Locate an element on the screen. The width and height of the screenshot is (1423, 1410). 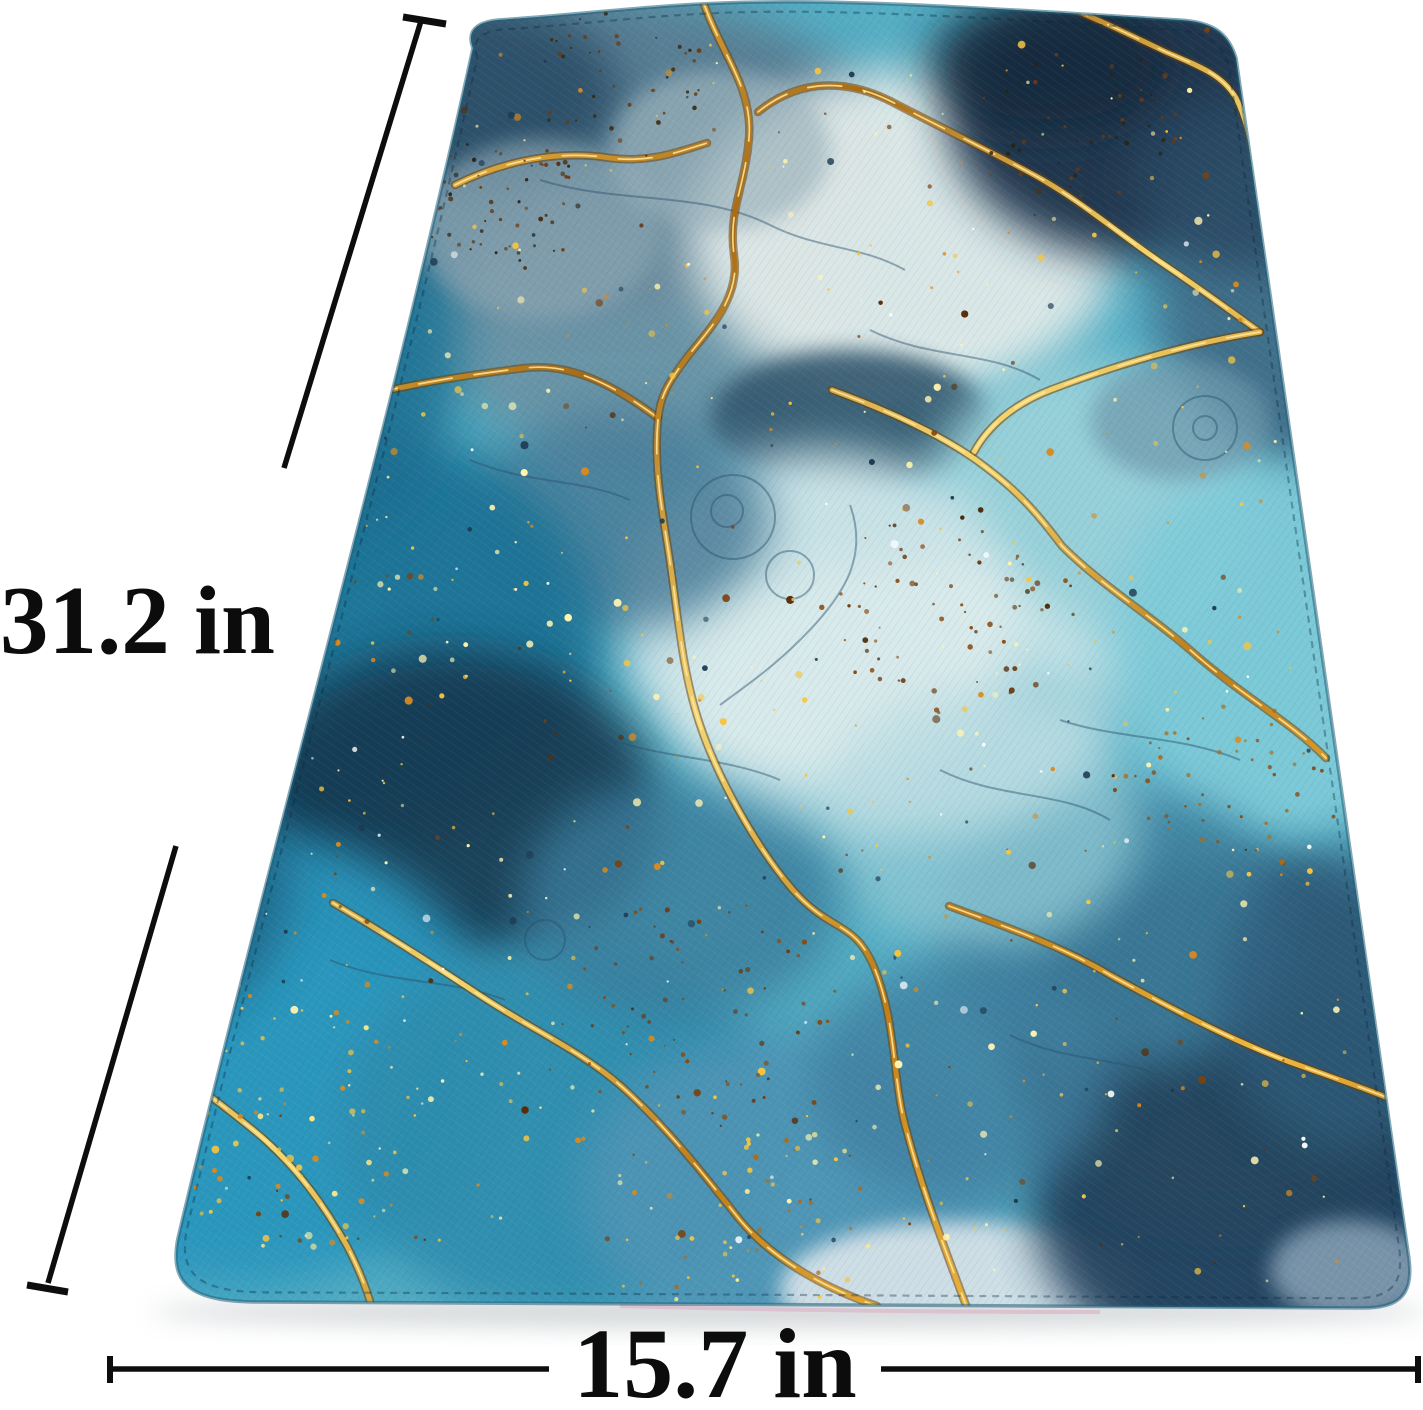
width-dimension-label: 15.7 in is located at coordinates (715, 1359).